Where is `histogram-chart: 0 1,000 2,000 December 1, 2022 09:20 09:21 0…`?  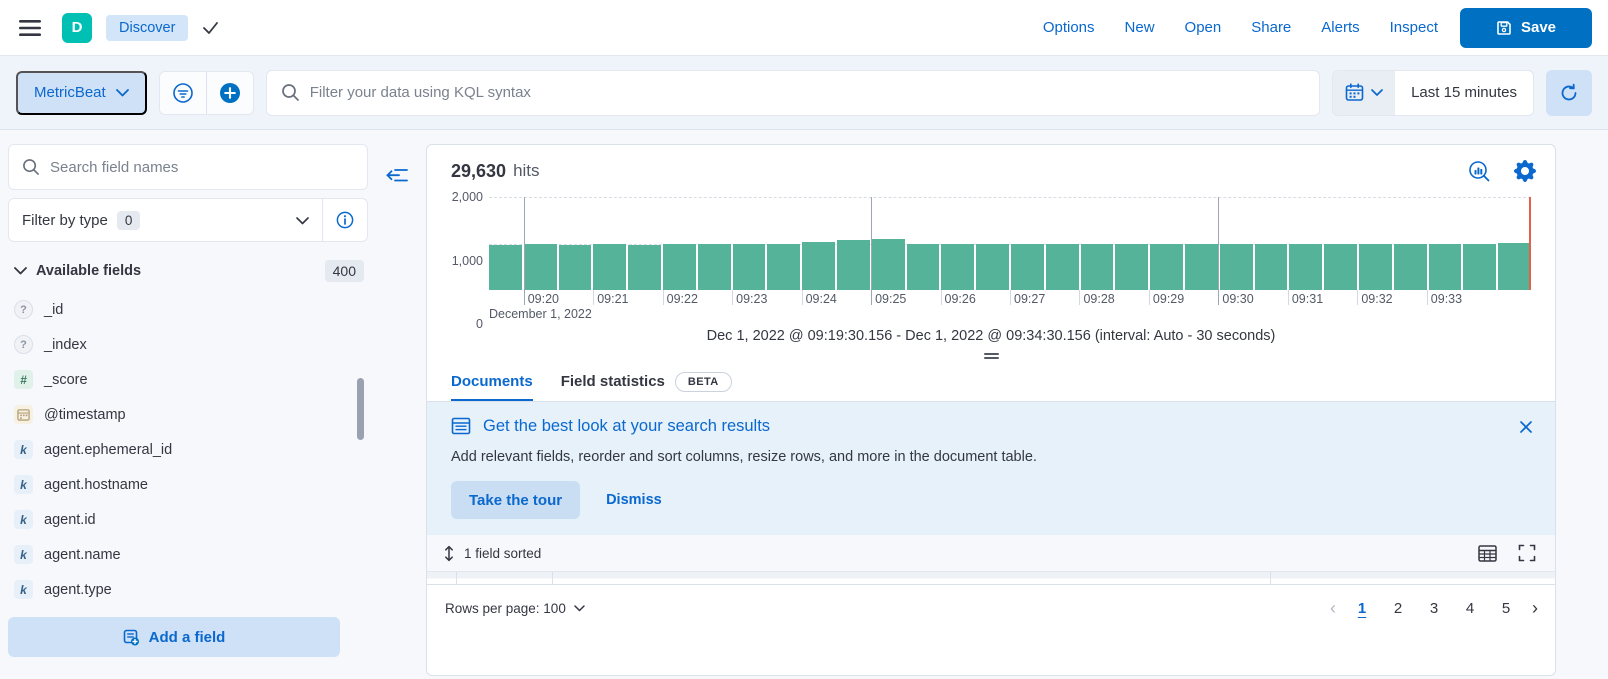
histogram-chart: 0 1,000 2,000 December 1, 2022 09:20 09:21 0… is located at coordinates (991, 259).